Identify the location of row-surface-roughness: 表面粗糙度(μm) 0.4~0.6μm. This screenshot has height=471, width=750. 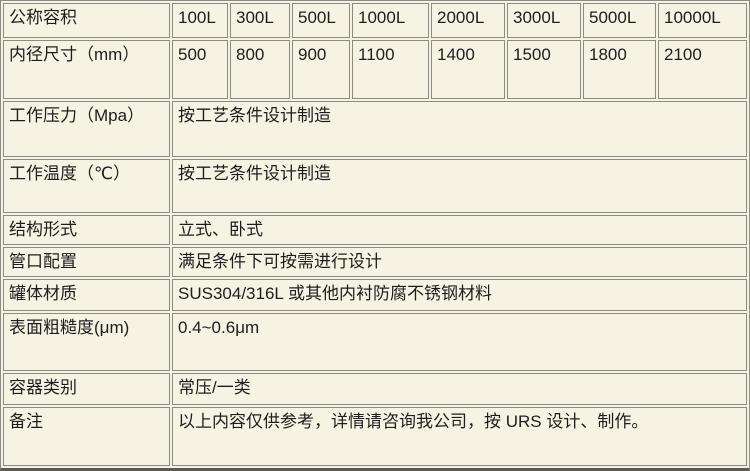
(375, 342).